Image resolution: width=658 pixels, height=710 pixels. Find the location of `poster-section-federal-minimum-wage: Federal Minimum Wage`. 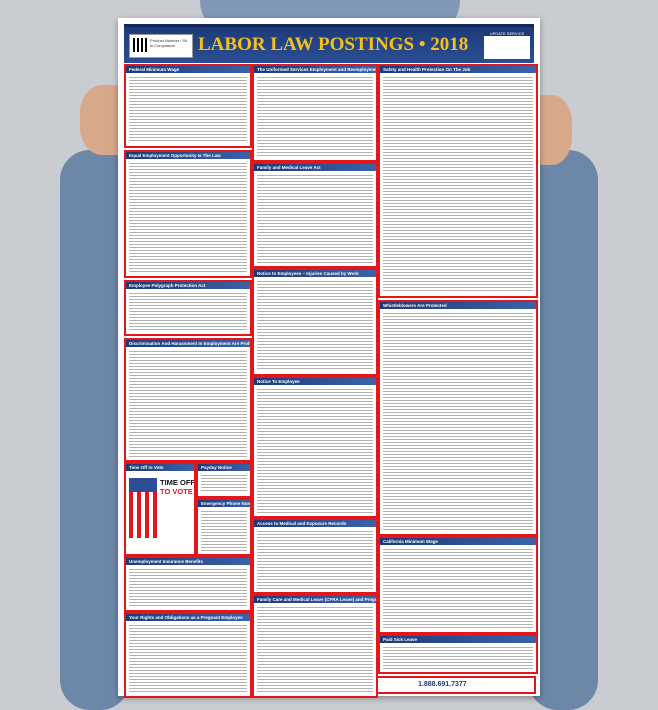

poster-section-federal-minimum-wage: Federal Minimum Wage is located at coordinates (188, 106).